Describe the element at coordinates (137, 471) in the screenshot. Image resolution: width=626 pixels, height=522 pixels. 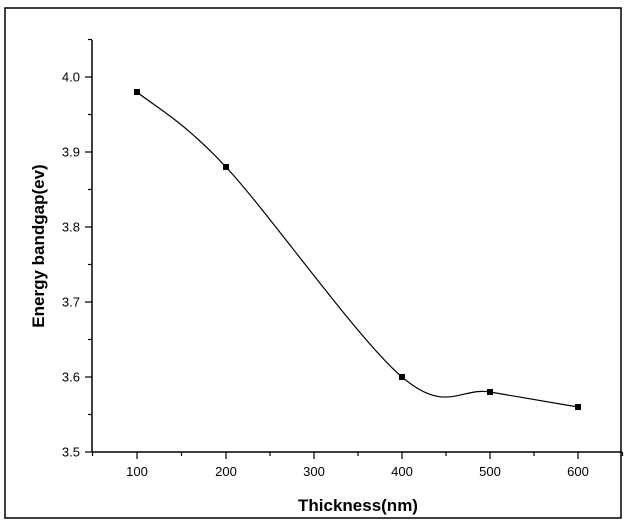
I see `x-tick-label: 100` at that location.